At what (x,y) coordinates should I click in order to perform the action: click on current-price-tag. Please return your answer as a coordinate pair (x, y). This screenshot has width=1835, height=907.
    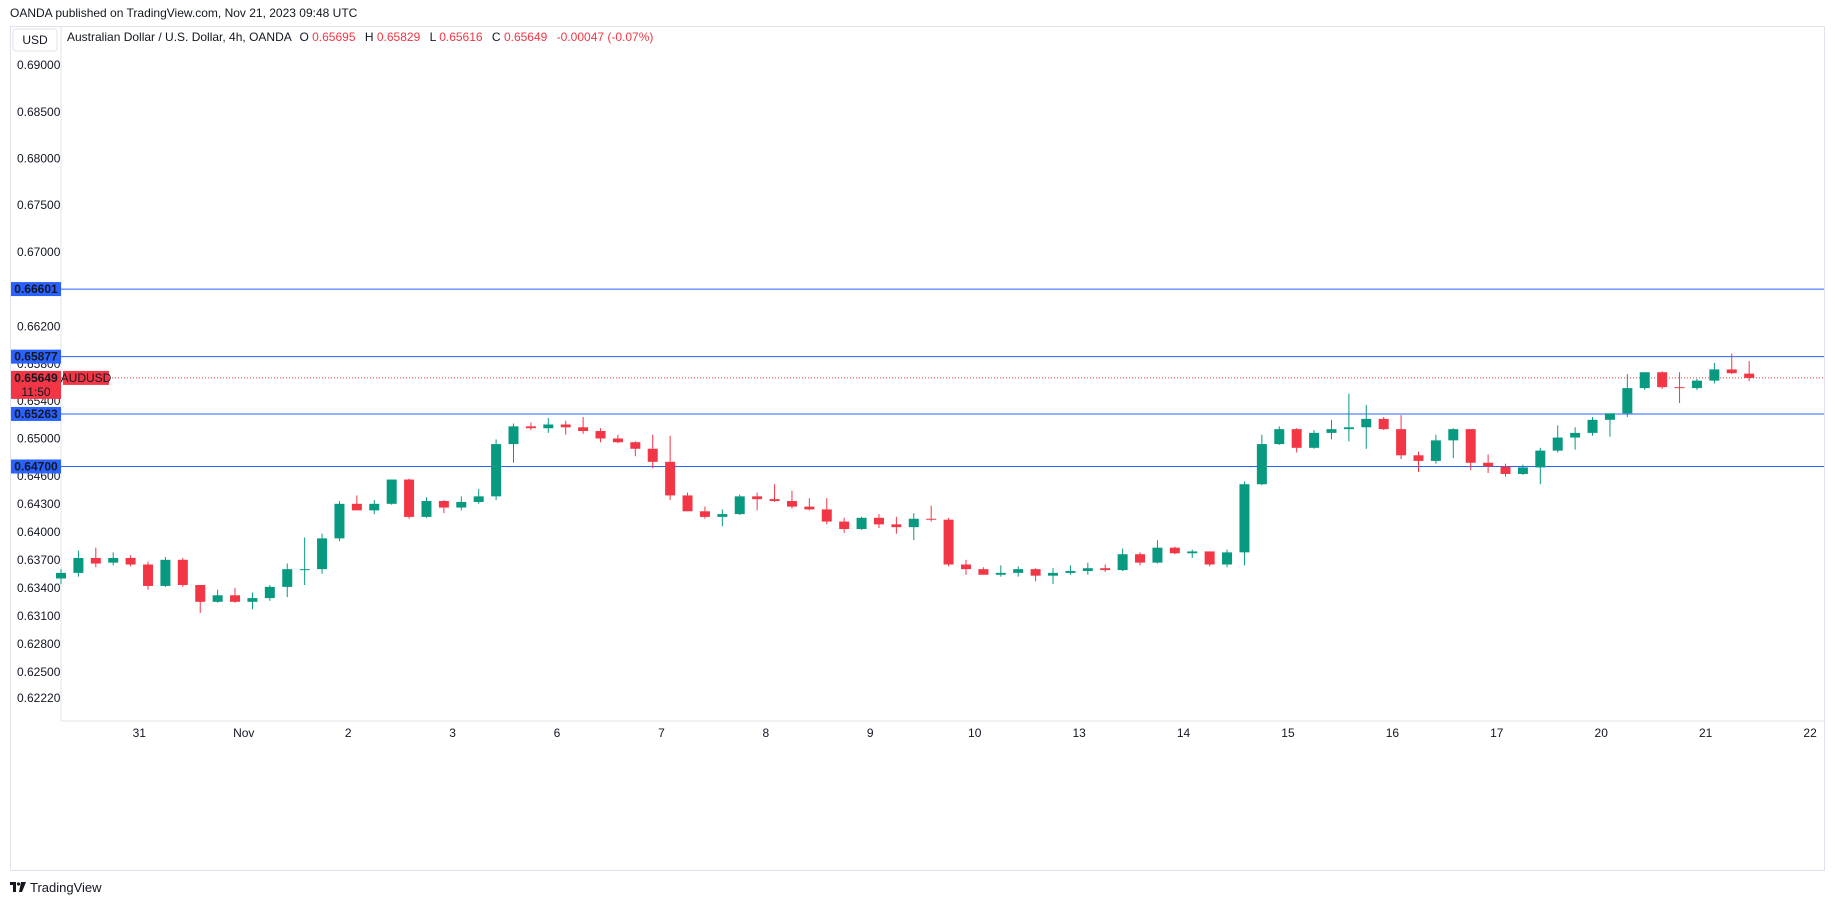
    Looking at the image, I should click on (36, 384).